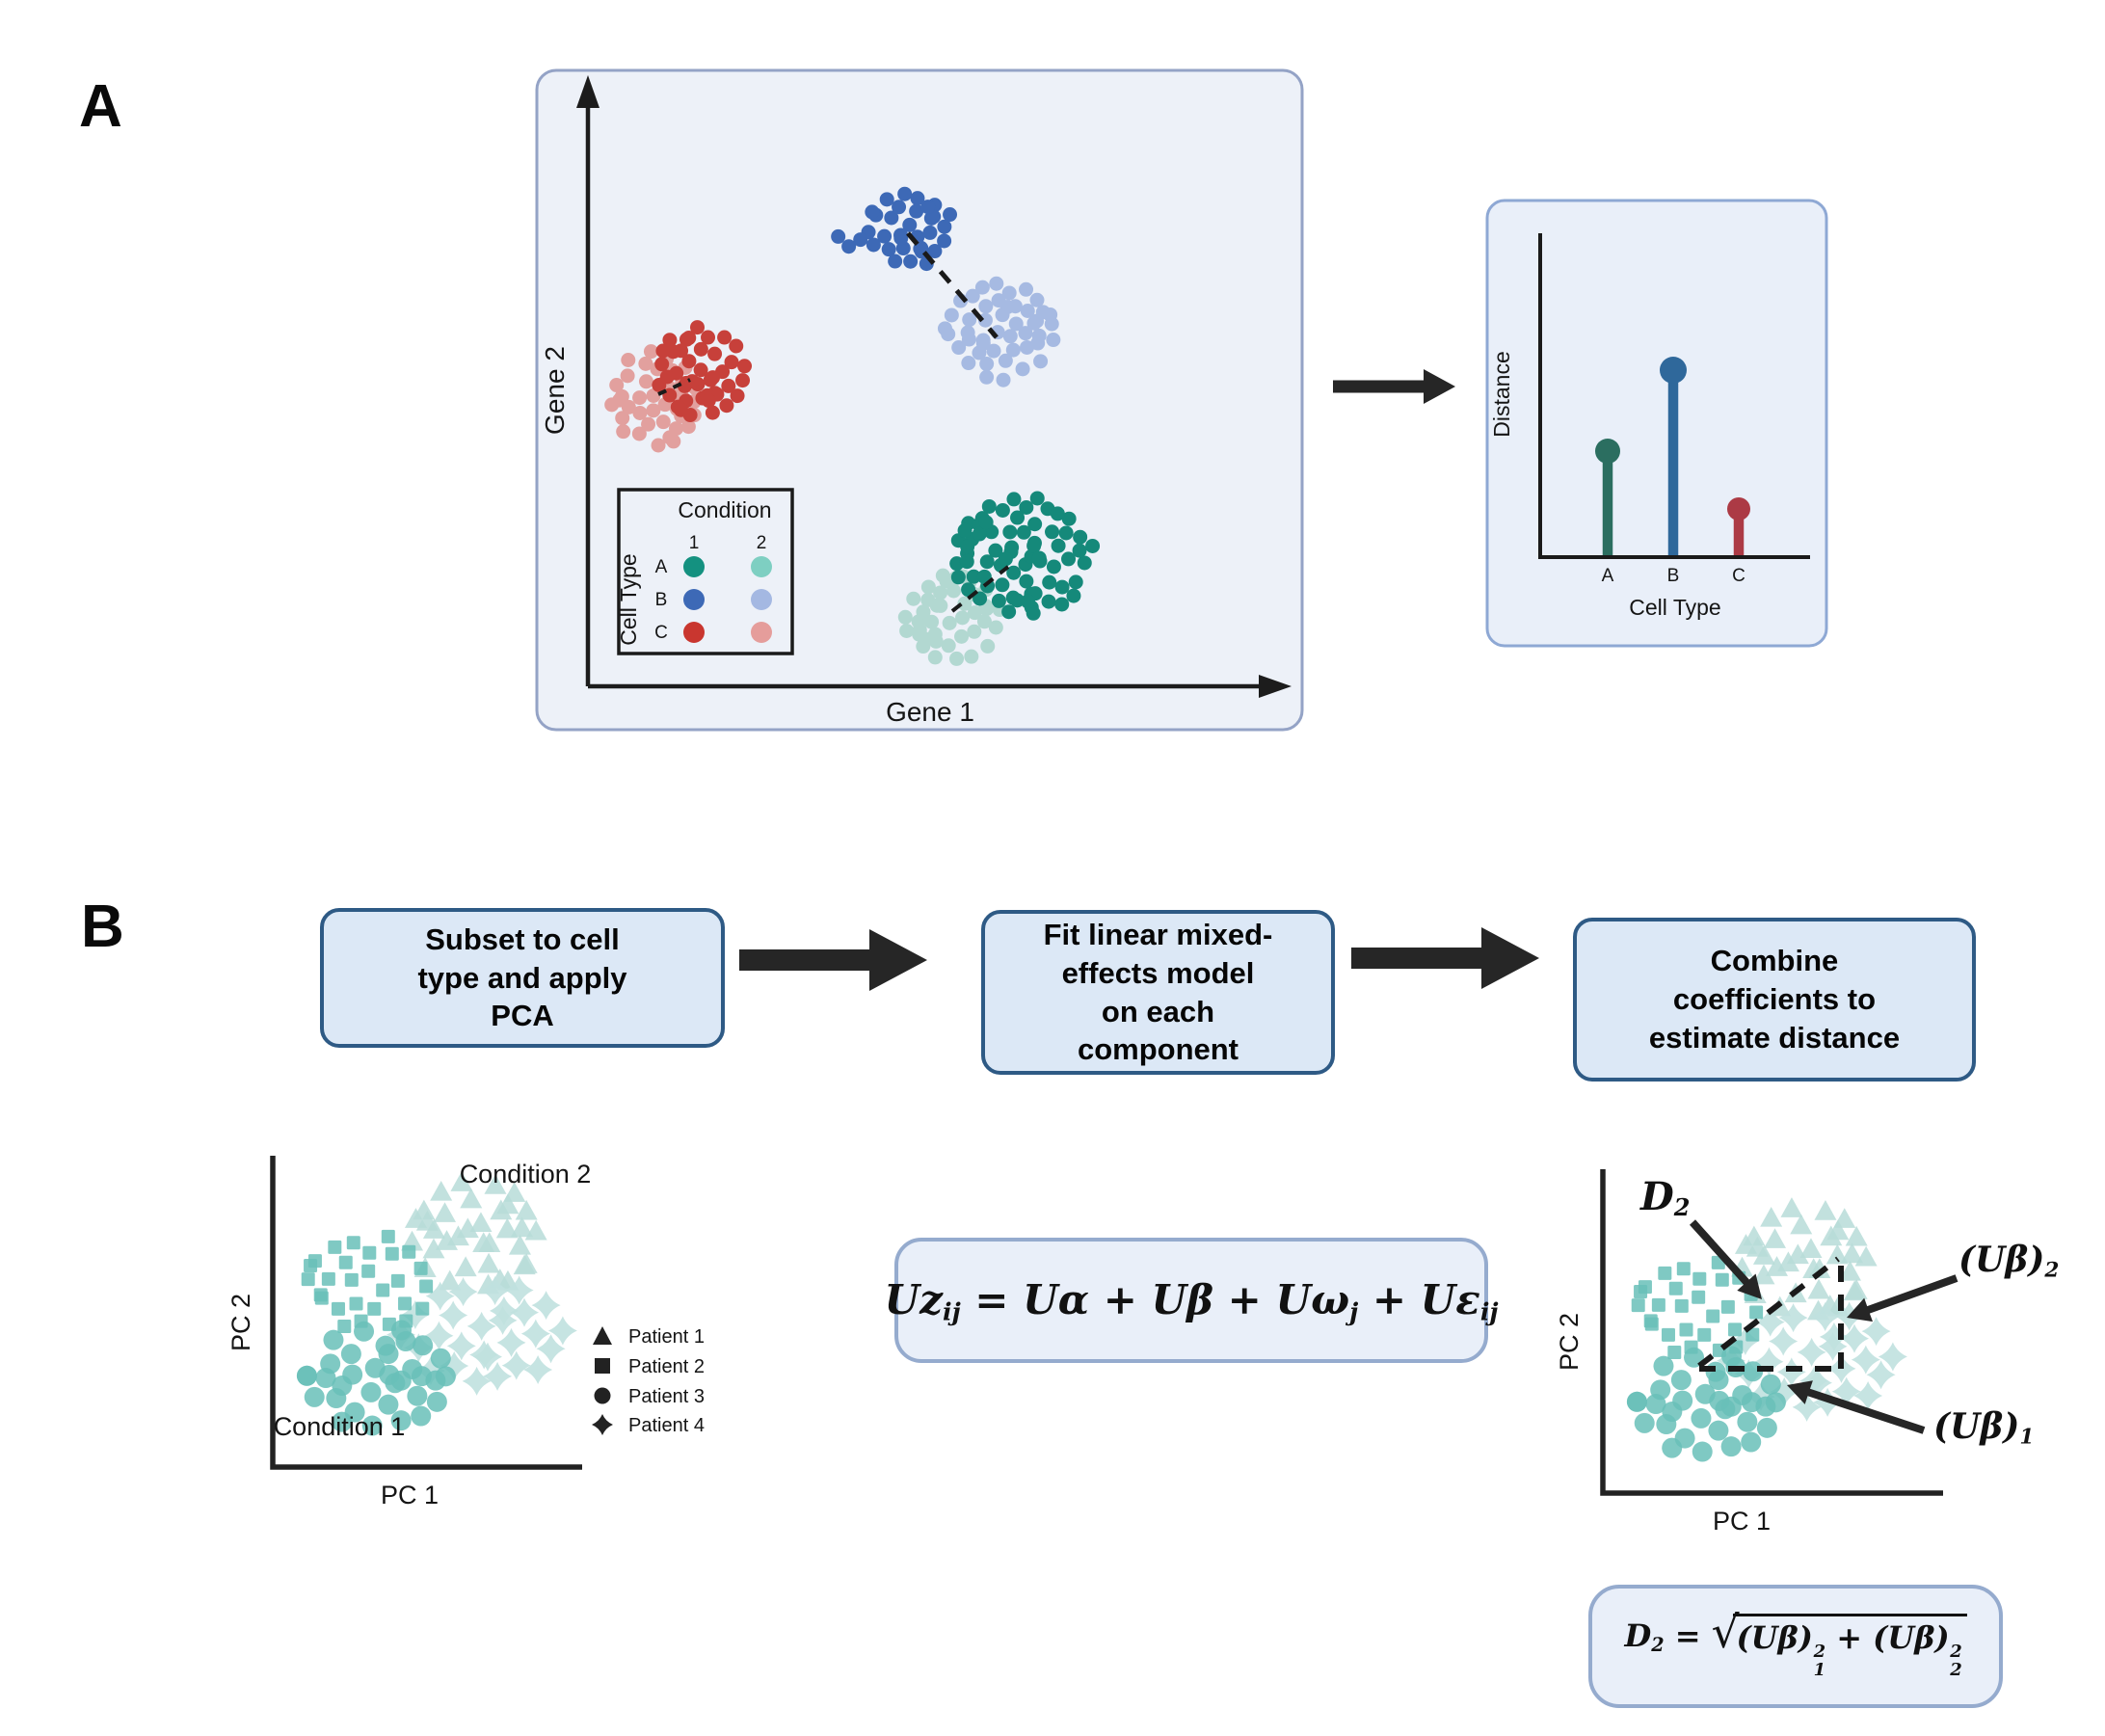 Image resolution: width=2105 pixels, height=1736 pixels. What do you see at coordinates (436, 1303) in the screenshot?
I see `pca-left-points` at bounding box center [436, 1303].